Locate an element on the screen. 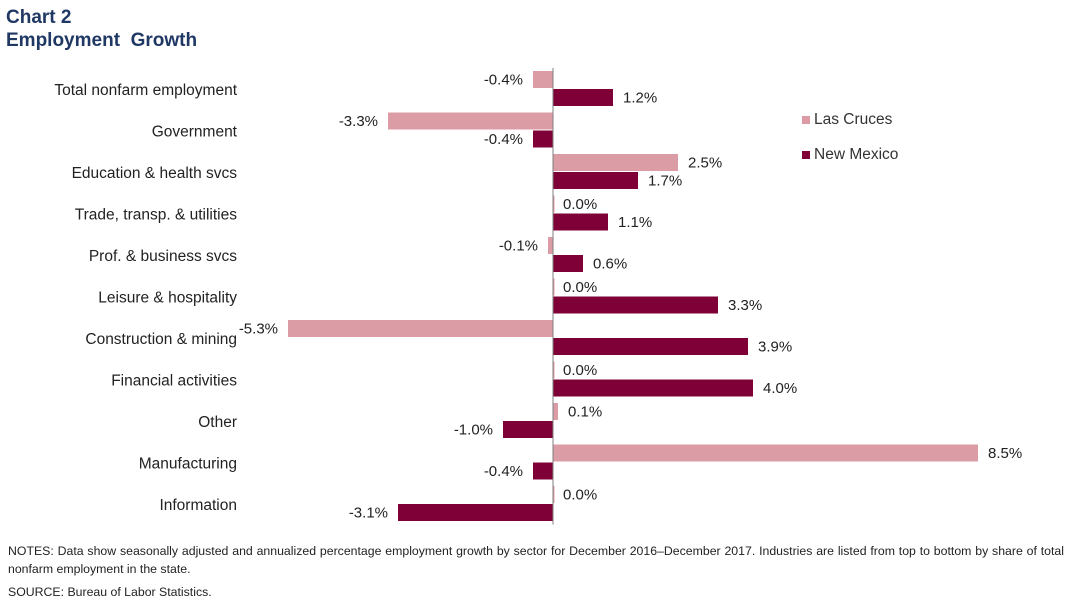  legend-item-las-cruces: Las Cruces is located at coordinates (847, 120).